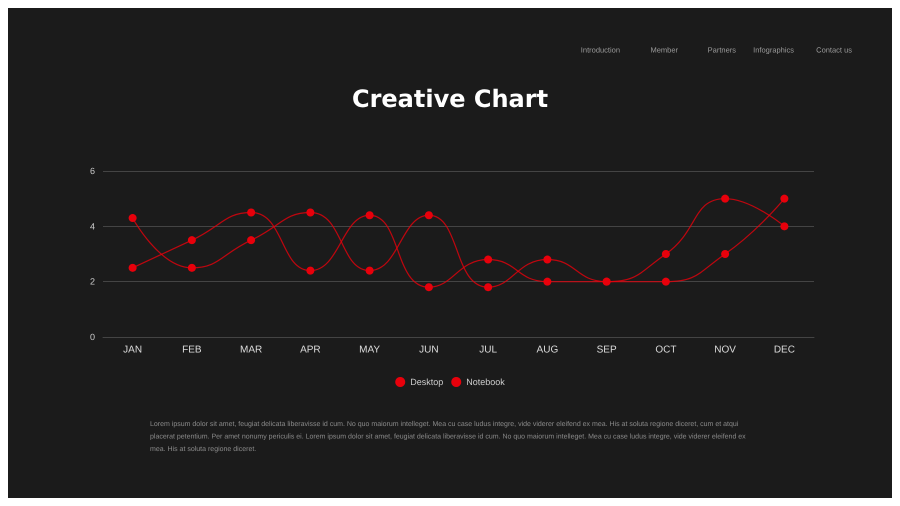 The height and width of the screenshot is (506, 900). Describe the element at coordinates (665, 350) in the screenshot. I see `x-tick-label: OCT` at that location.